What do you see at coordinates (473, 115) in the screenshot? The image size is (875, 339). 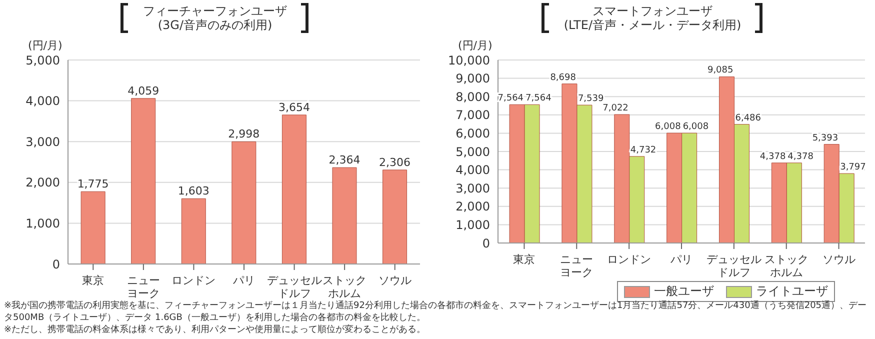 I see `y-tick-label: 7,000` at bounding box center [473, 115].